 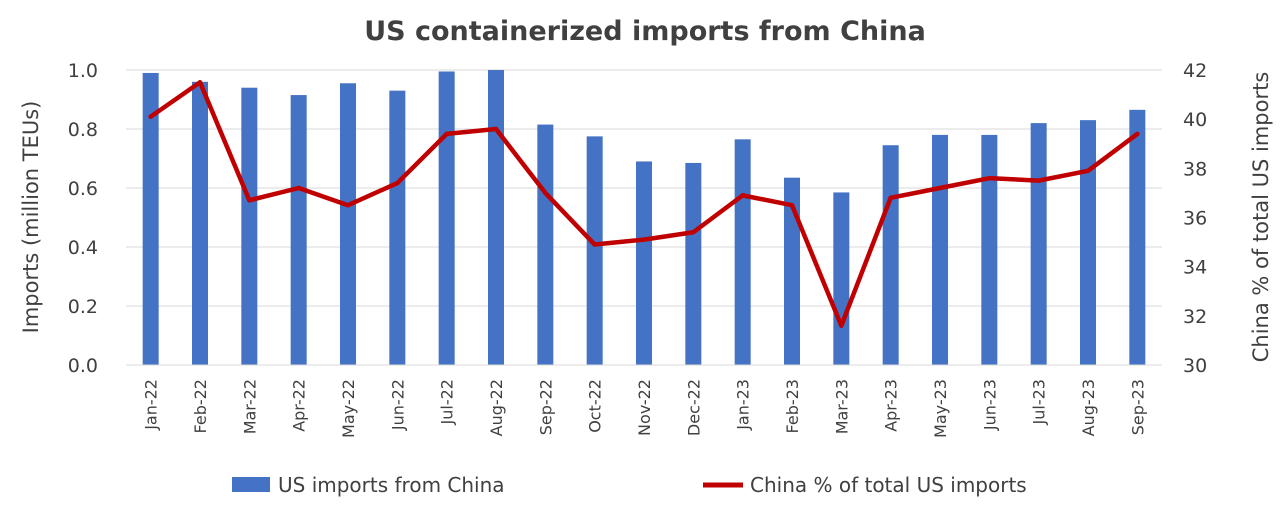 I want to click on x-tick-label: Apr-22, so click(x=299, y=405).